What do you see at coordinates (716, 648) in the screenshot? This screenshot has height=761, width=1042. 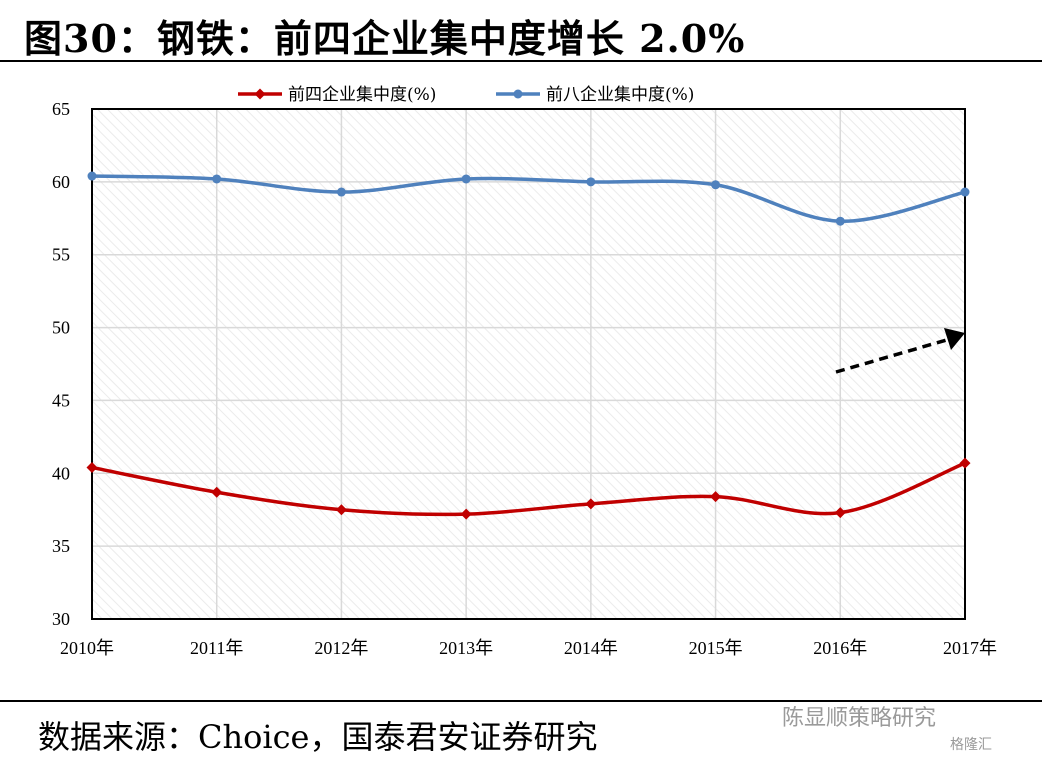 I see `x-tick-label: 2015年` at bounding box center [716, 648].